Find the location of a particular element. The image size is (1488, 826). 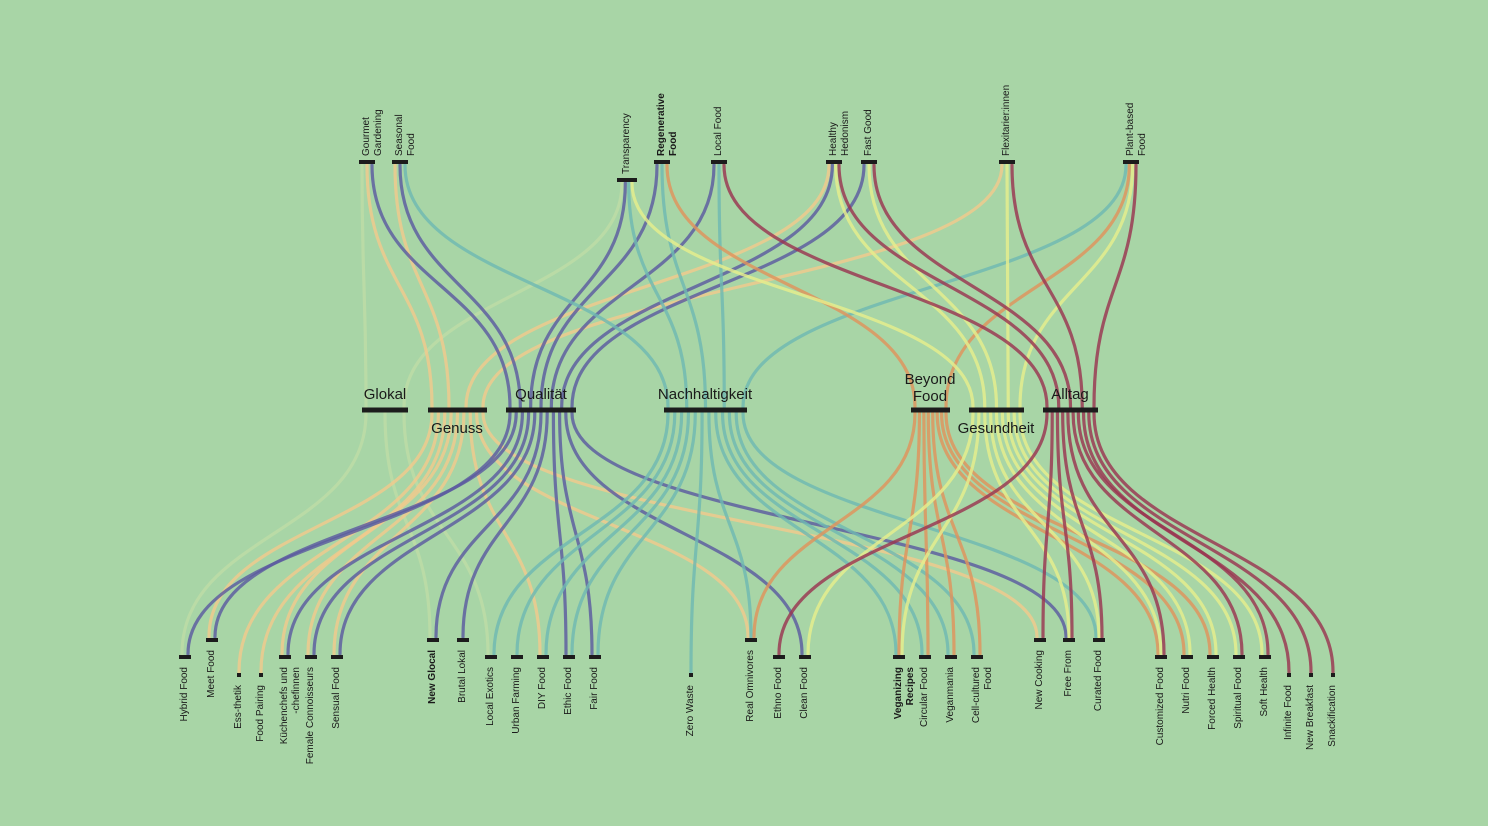

top-label-local: Local Food is located at coordinates (718, 131).